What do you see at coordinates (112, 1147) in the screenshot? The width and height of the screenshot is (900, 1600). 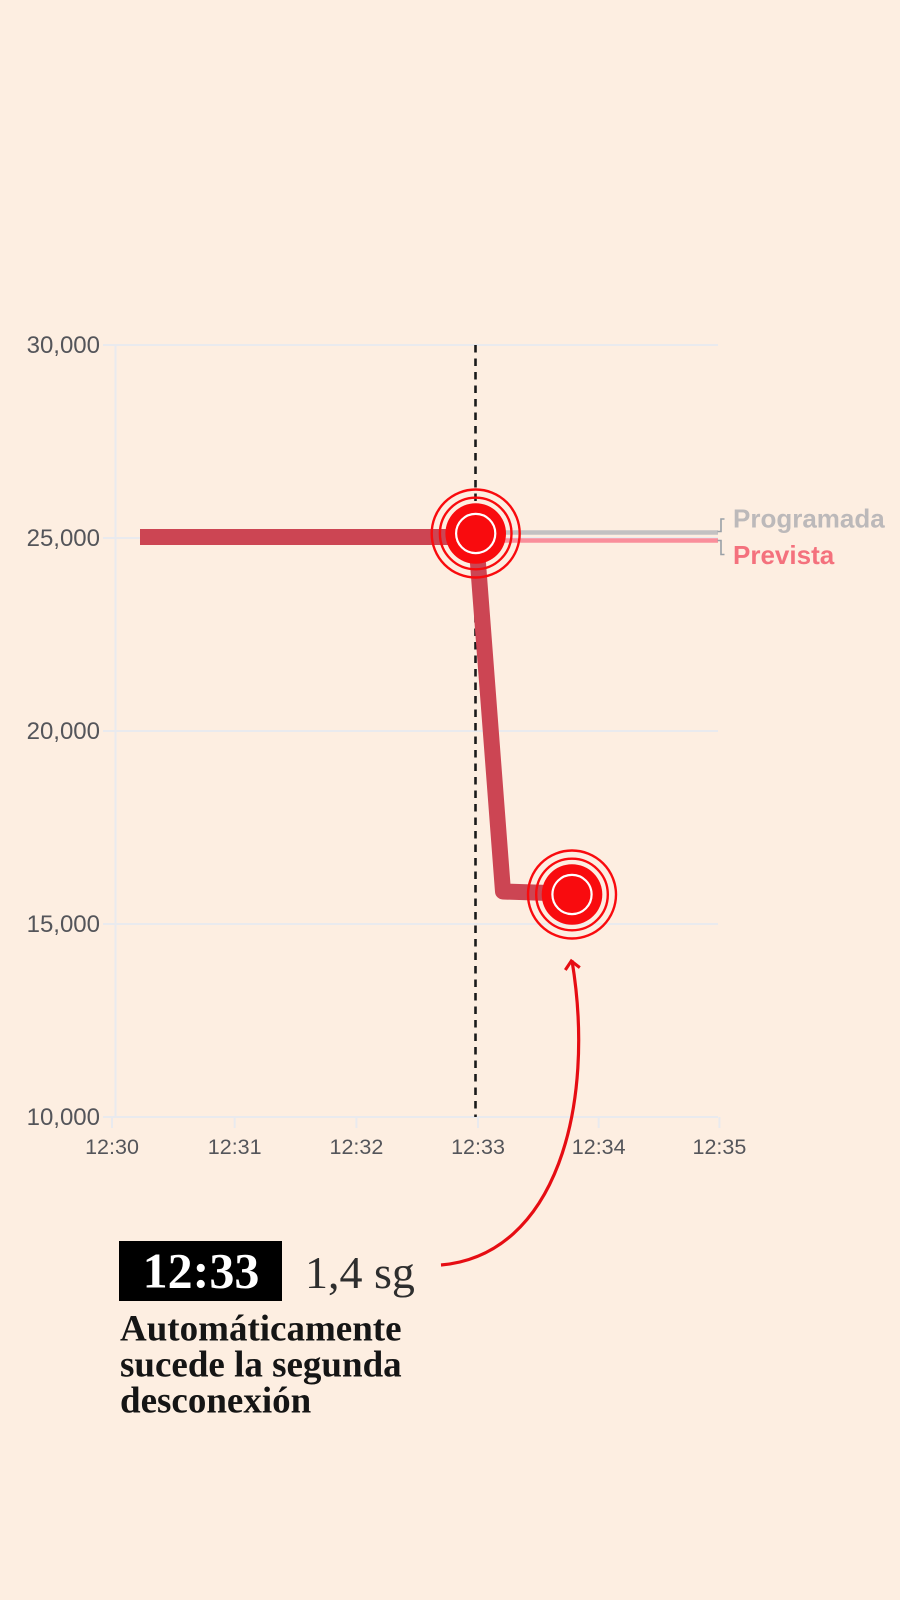 I see `svg-text: 12:30` at bounding box center [112, 1147].